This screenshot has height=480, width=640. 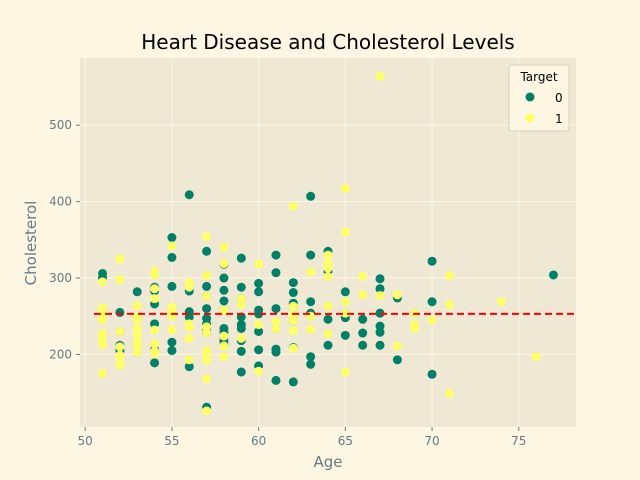 I want to click on chart-title: Heart Disease and Cholesterol Levels, so click(x=327, y=42).